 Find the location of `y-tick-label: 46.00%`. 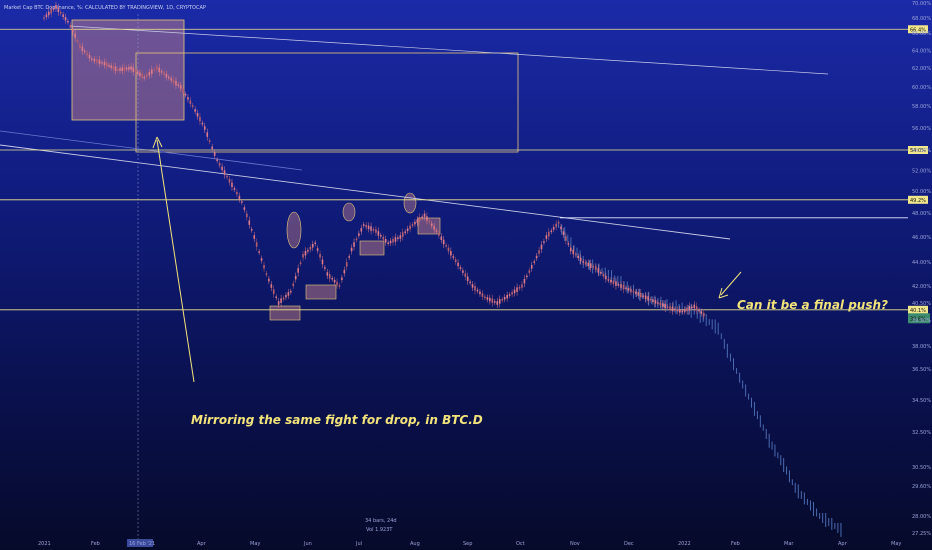

y-tick-label: 46.00% is located at coordinates (921, 238).